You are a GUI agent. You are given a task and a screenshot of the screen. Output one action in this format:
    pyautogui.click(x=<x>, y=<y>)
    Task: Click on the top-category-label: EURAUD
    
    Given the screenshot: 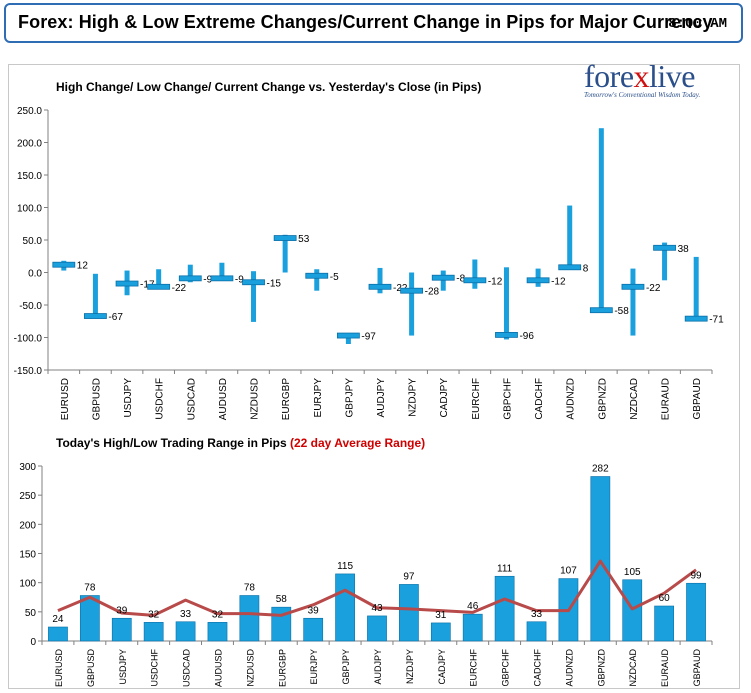 What is the action you would take?
    pyautogui.click(x=666, y=399)
    